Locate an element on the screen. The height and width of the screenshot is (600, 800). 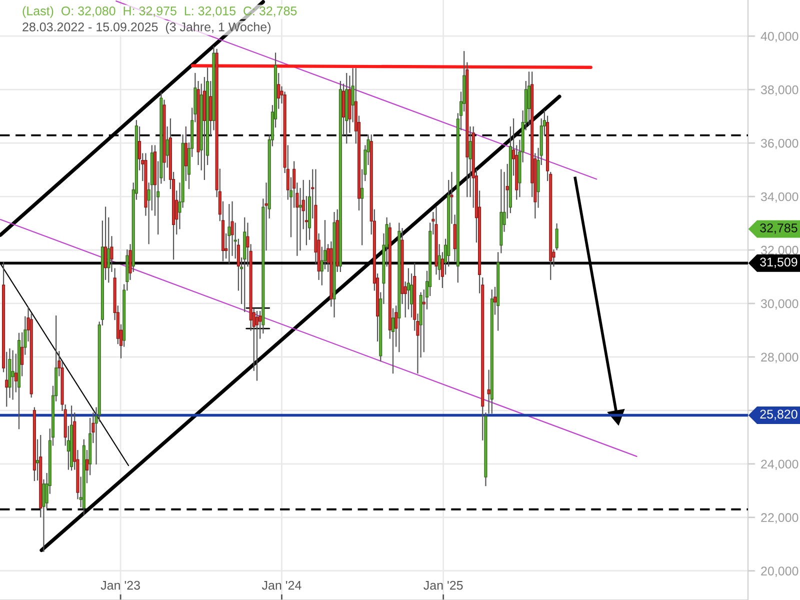
y-tick-label: 24,000 is located at coordinates (779, 465).